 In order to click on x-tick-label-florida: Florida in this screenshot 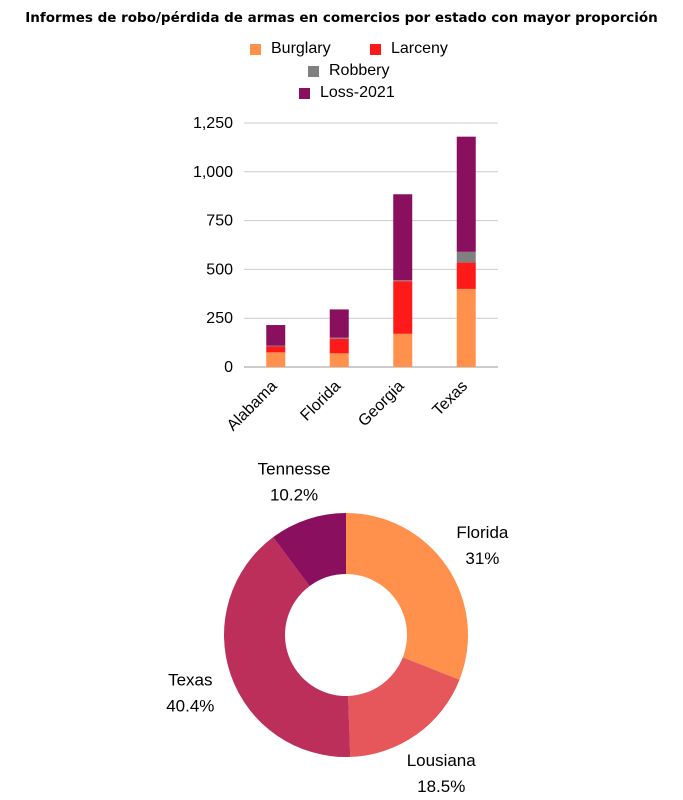, I will do `click(320, 401)`.